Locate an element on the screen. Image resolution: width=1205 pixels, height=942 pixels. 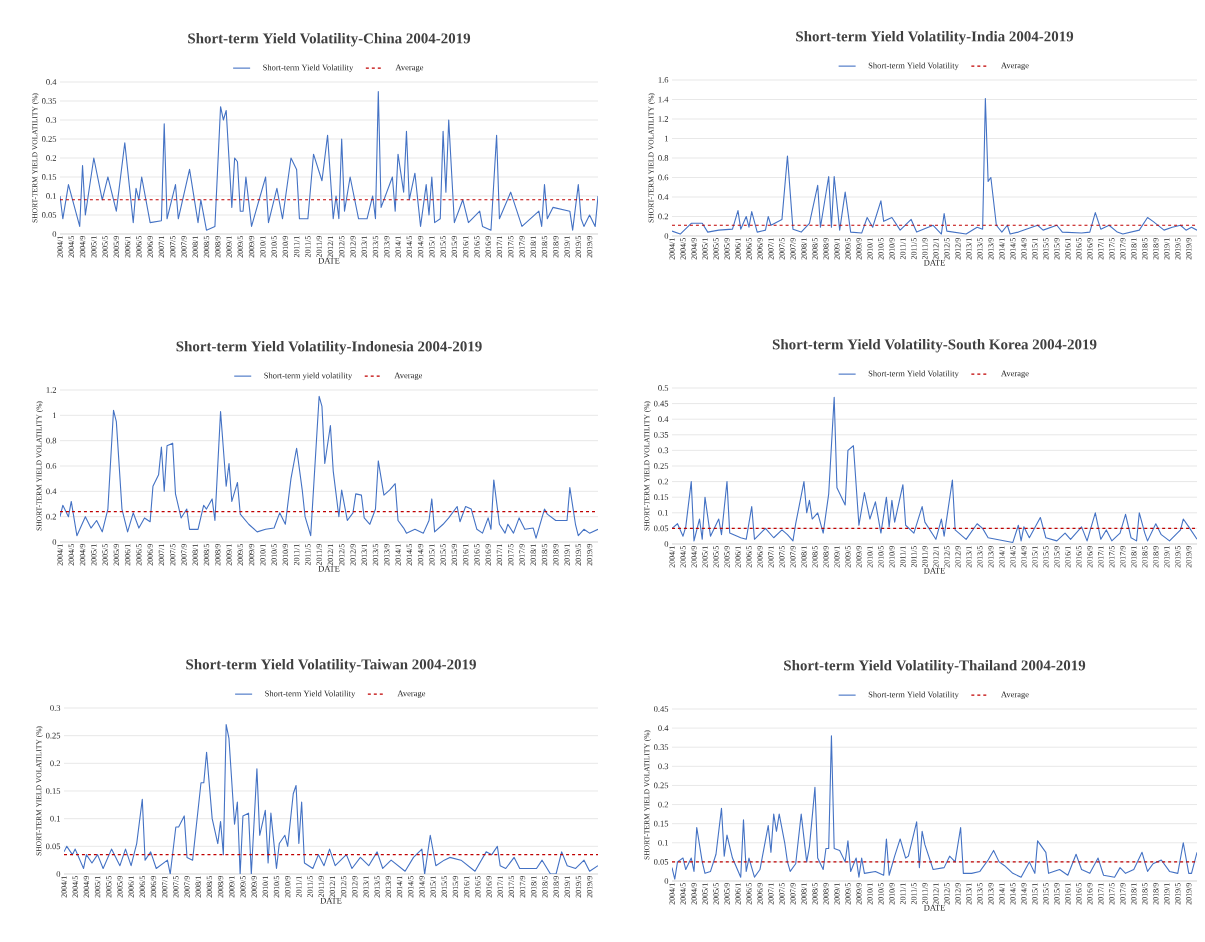
chart-title: Short-term Yield Volatility-India 2004-2019 is located at coordinates (935, 37).